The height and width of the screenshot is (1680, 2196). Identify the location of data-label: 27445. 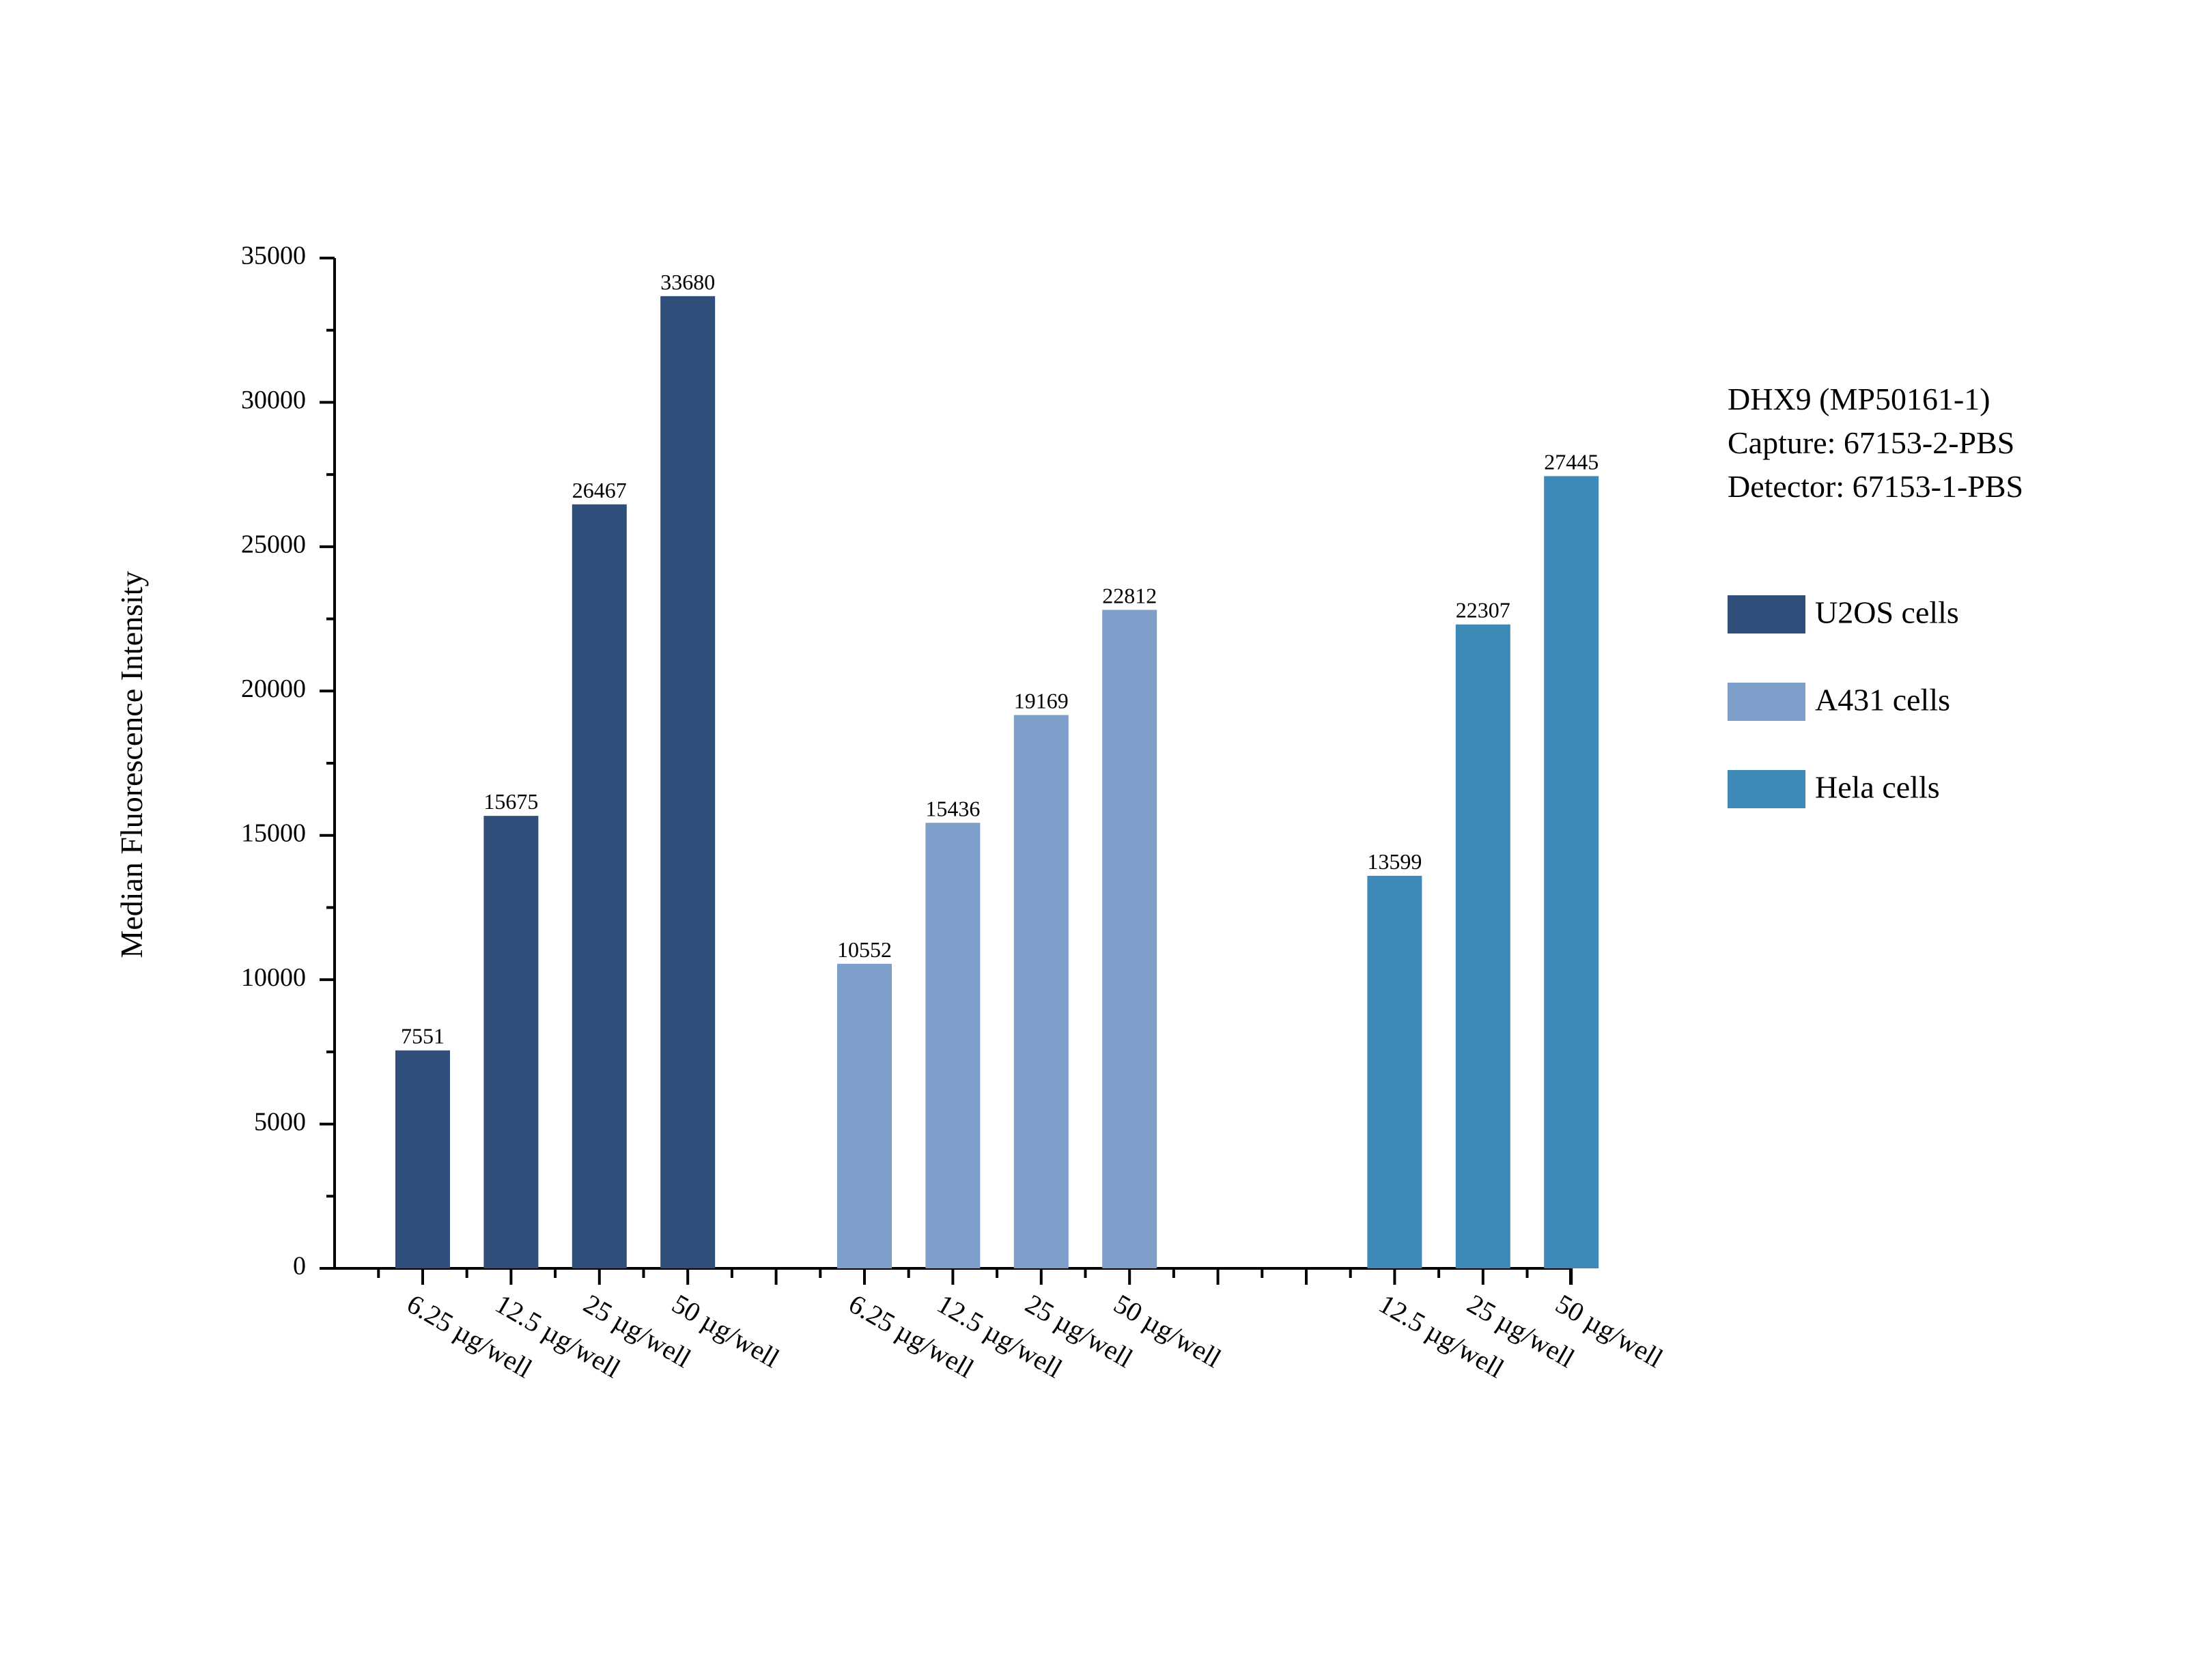
(1571, 461).